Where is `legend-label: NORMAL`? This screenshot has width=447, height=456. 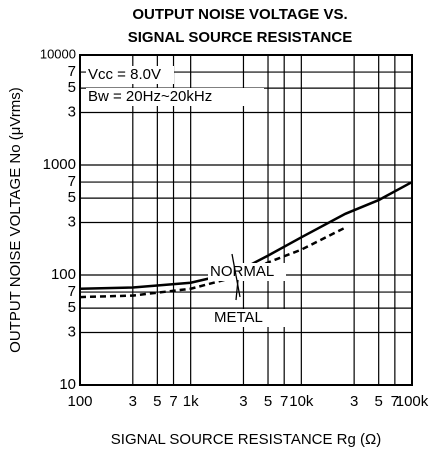 legend-label: NORMAL is located at coordinates (242, 271).